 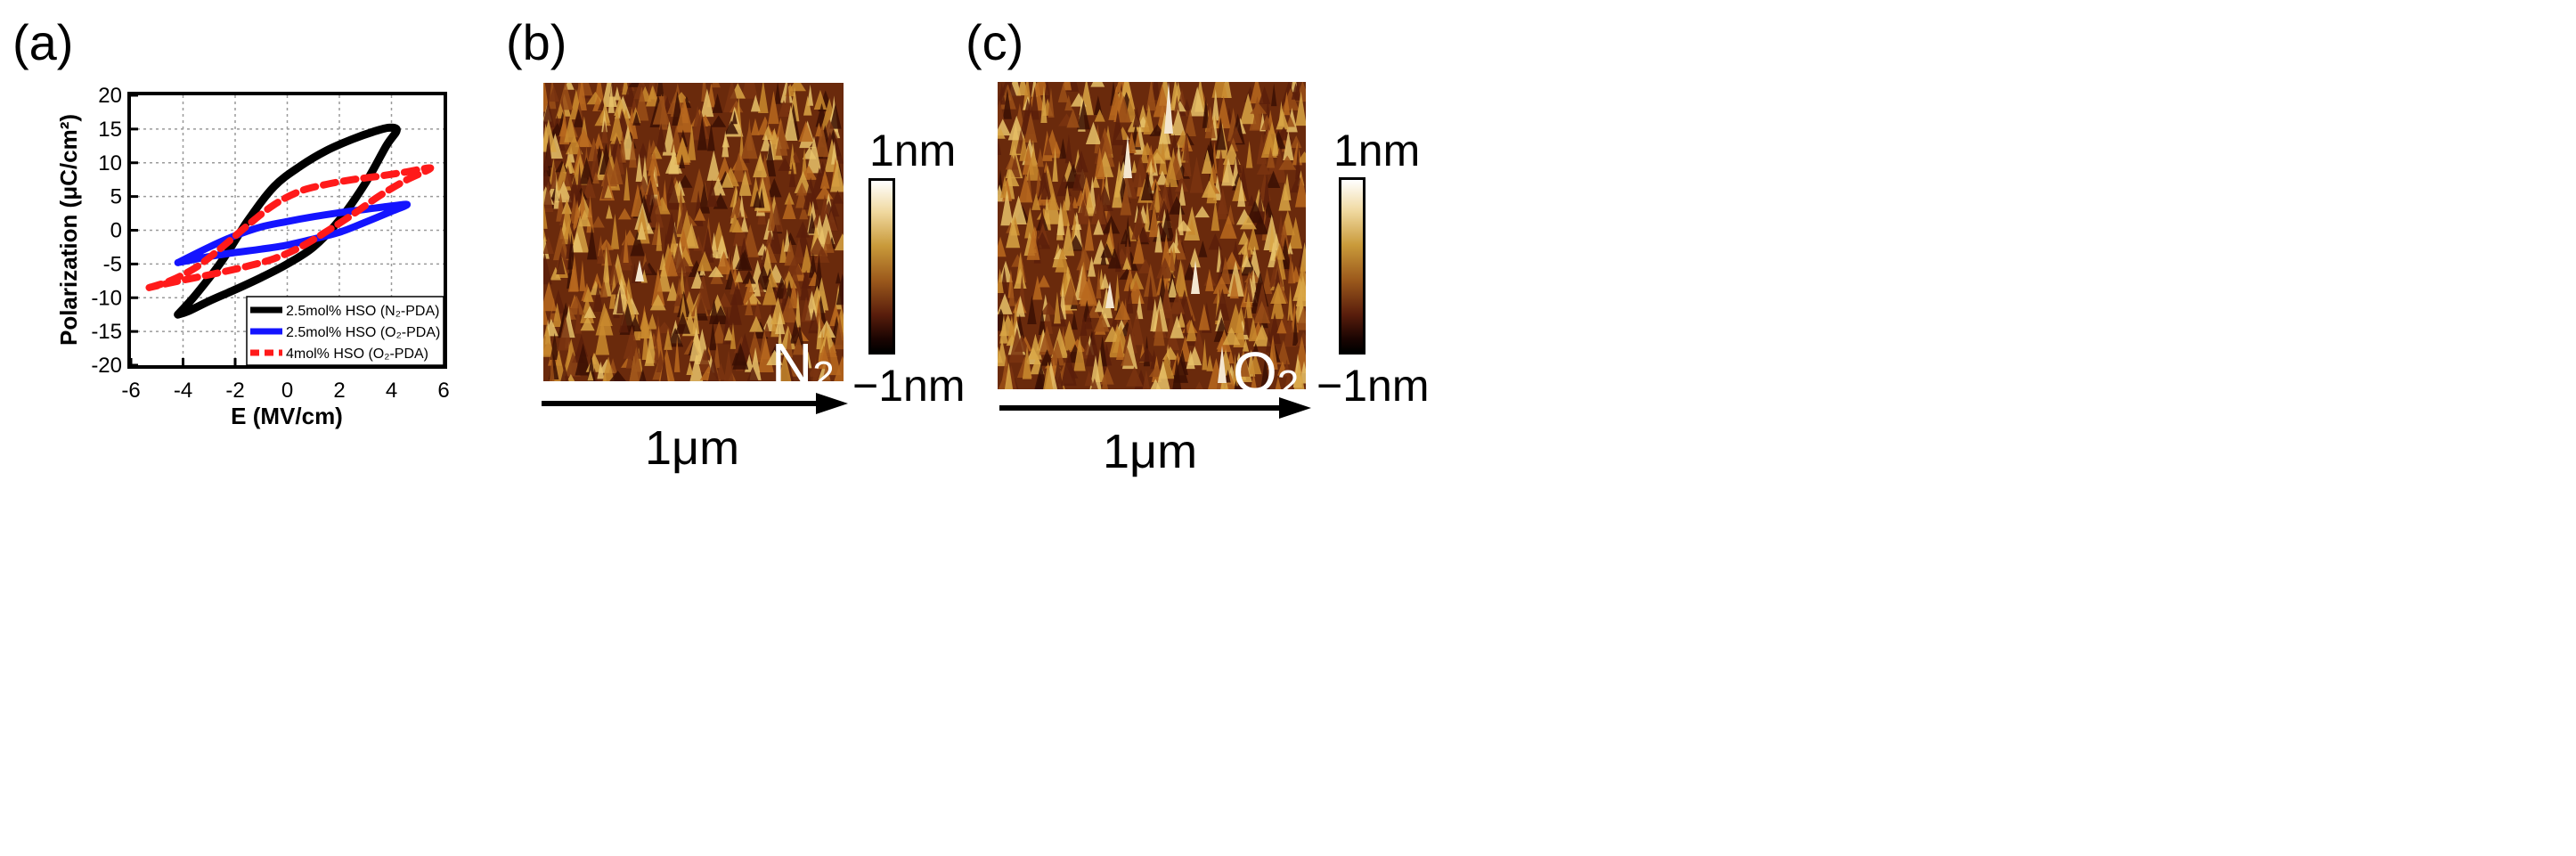 I want to click on series-layer, so click(x=290, y=221).